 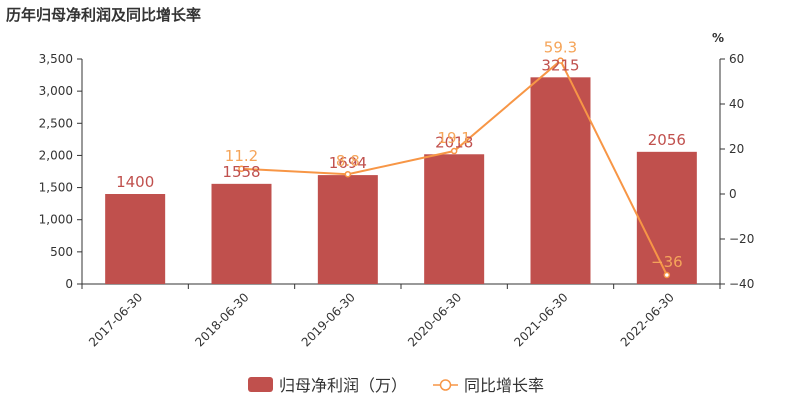 I want to click on y-left-tick-label: 1,000, so click(x=56, y=220).